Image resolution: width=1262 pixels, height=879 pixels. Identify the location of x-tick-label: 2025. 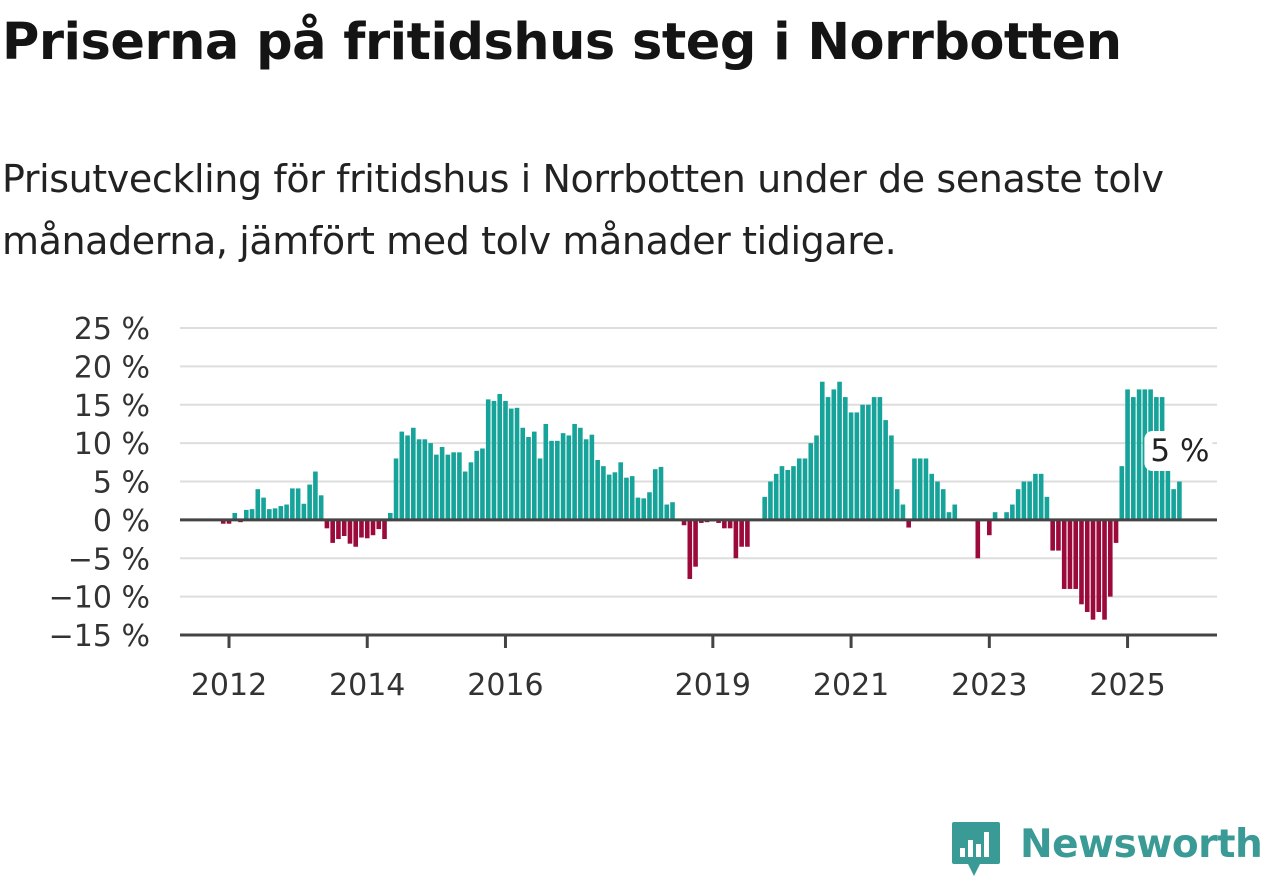
(1127, 685).